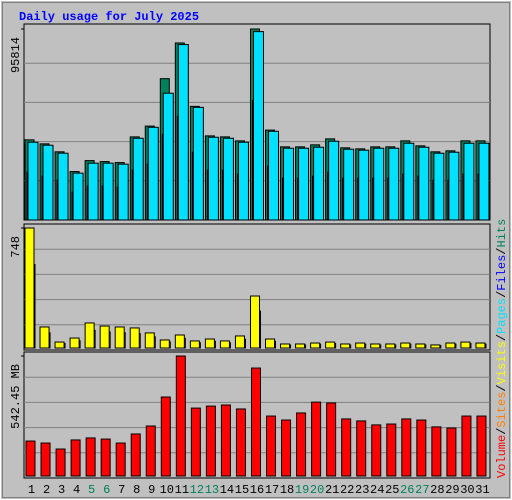 This screenshot has width=512, height=500. Describe the element at coordinates (109, 17) in the screenshot. I see `chart-title: Daily usage for July 2025` at that location.